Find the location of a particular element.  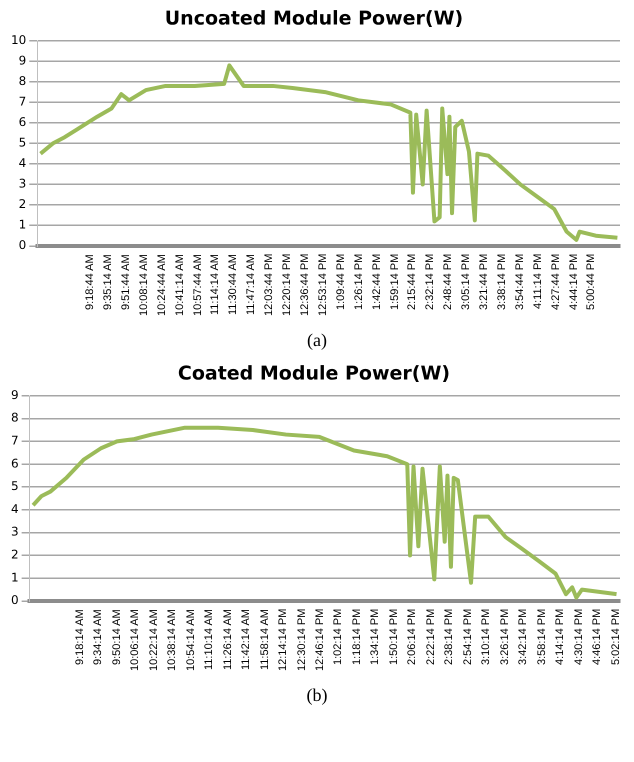

x-tick-label: 9:18:44 AM is located at coordinates (90, 283).